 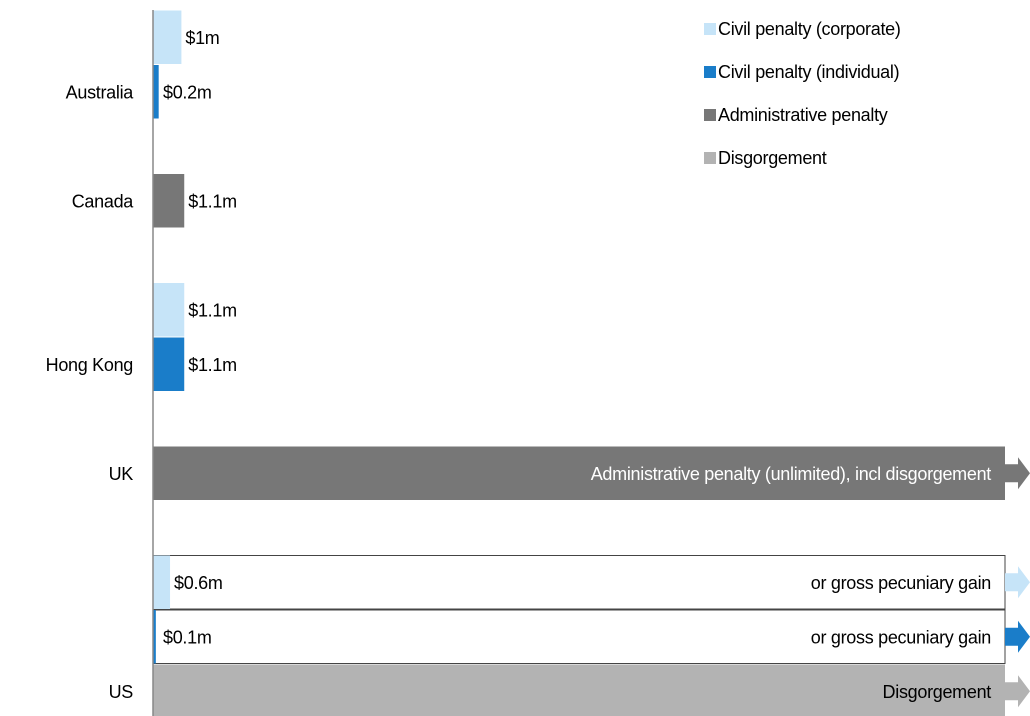 What do you see at coordinates (808, 72) in the screenshot?
I see `legend-label: Civil penalty (individual)` at bounding box center [808, 72].